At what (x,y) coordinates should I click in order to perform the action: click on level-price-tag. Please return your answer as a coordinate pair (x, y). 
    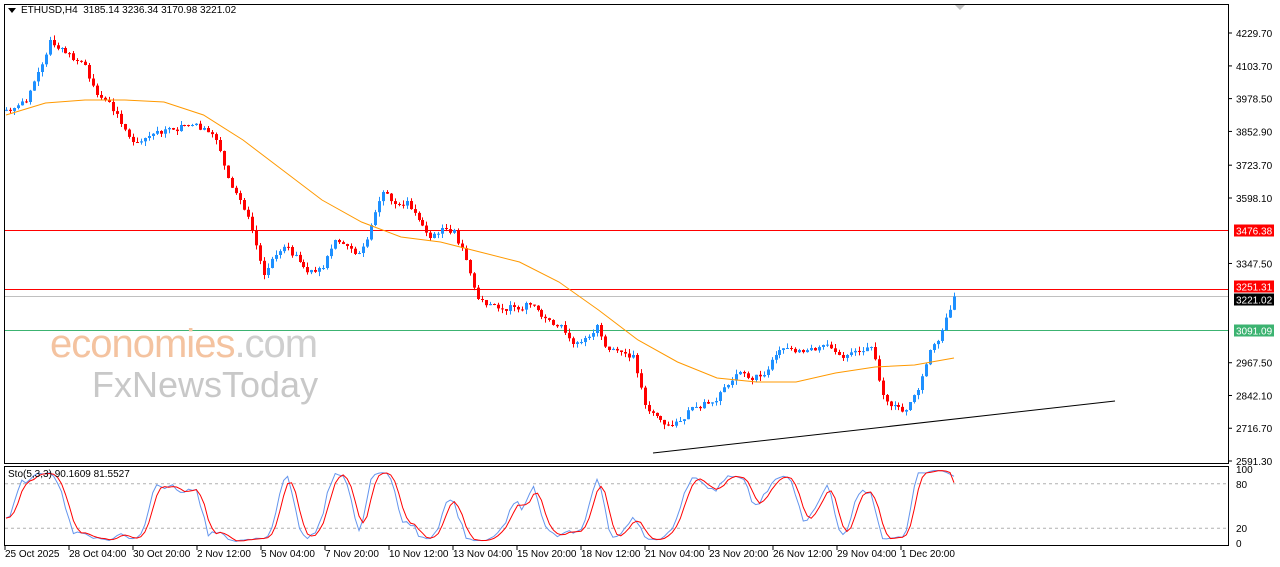
    Looking at the image, I should click on (1254, 286).